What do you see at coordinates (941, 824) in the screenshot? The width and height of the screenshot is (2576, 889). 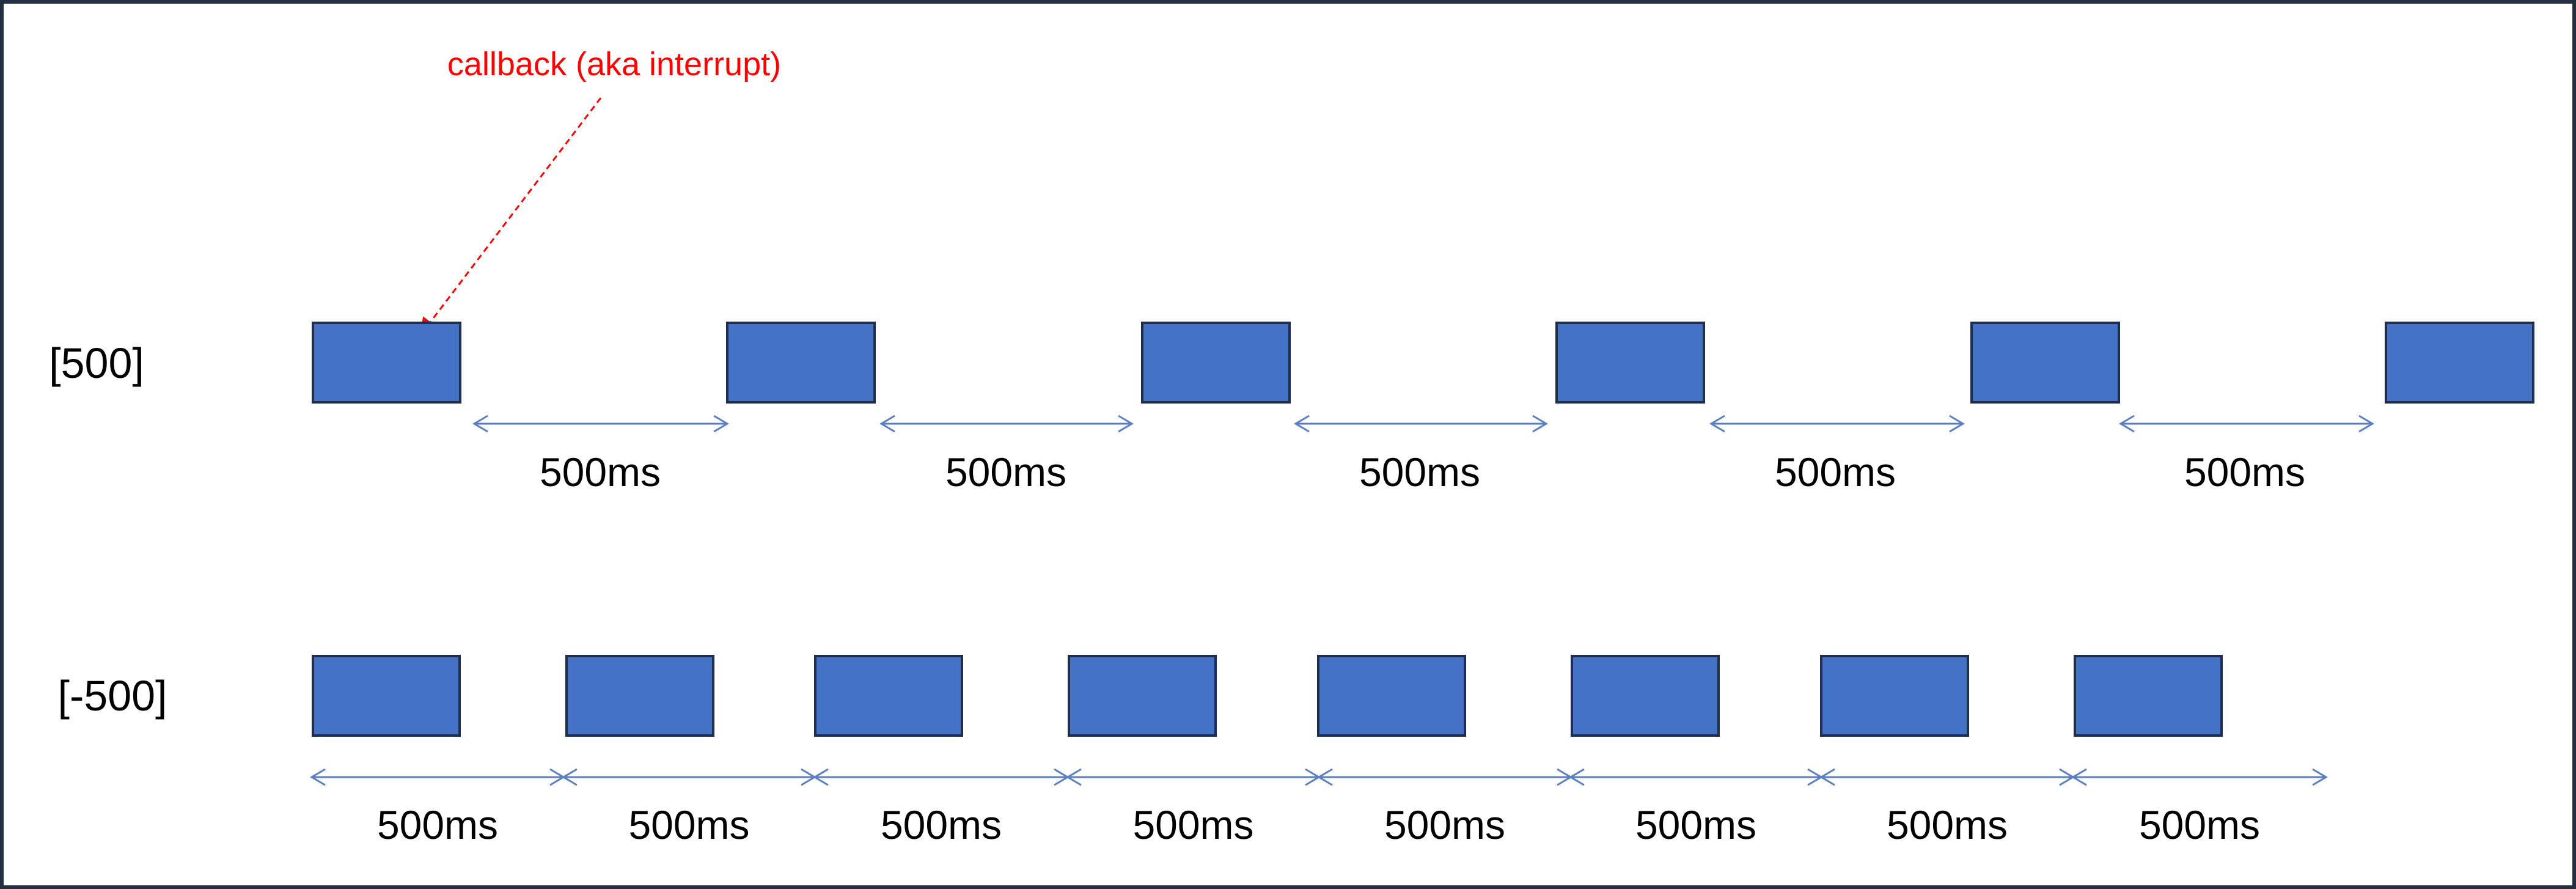 I see `row-neg500-interval-label-3: 500ms` at bounding box center [941, 824].